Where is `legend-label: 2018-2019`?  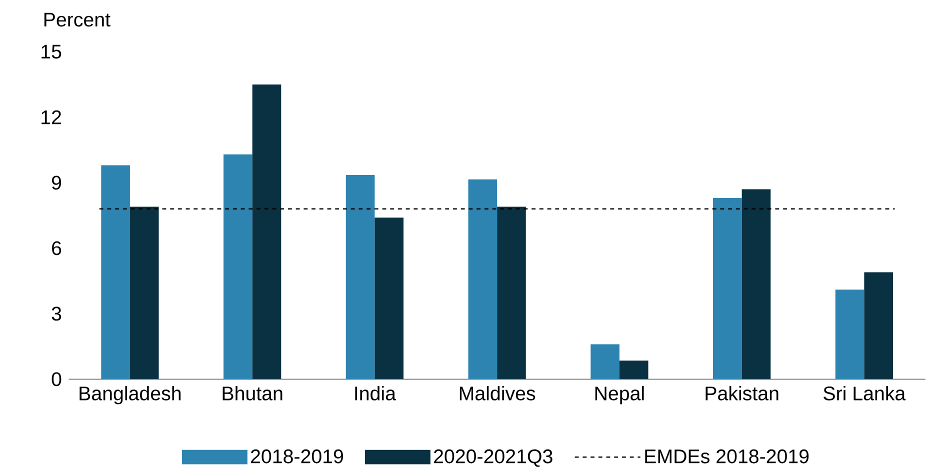 legend-label: 2018-2019 is located at coordinates (297, 456).